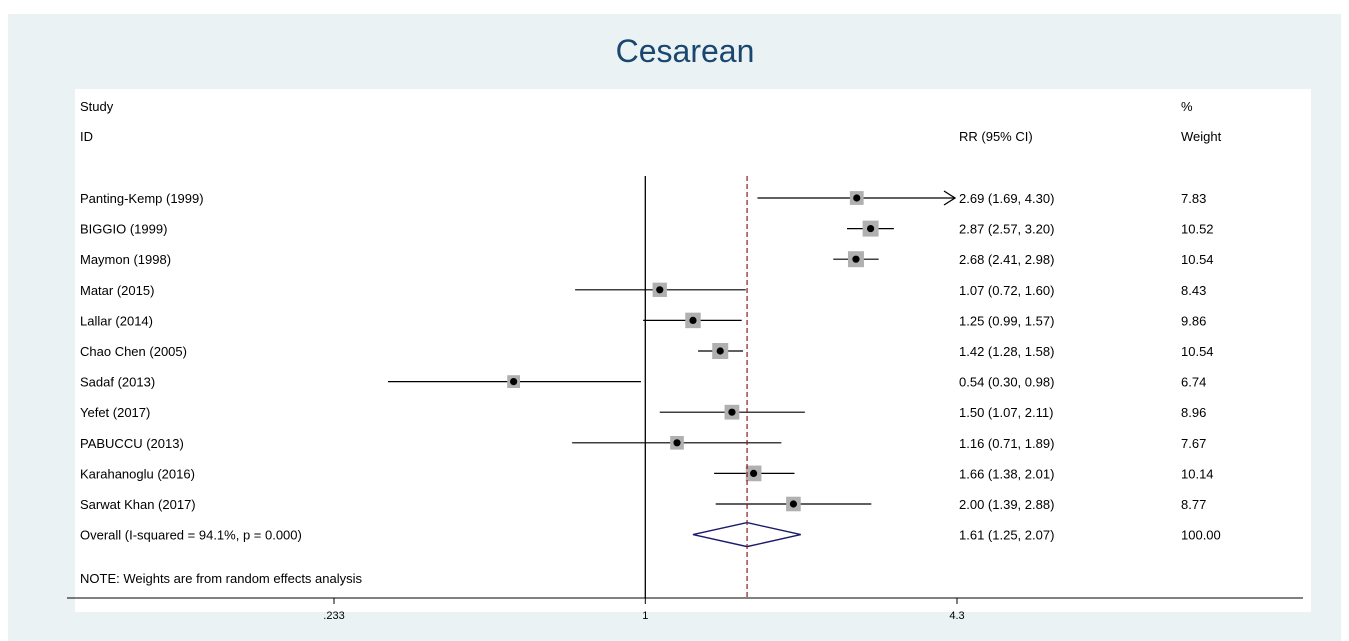  Describe the element at coordinates (132, 443) in the screenshot. I see `study-label: PABUCCU (2013)` at that location.